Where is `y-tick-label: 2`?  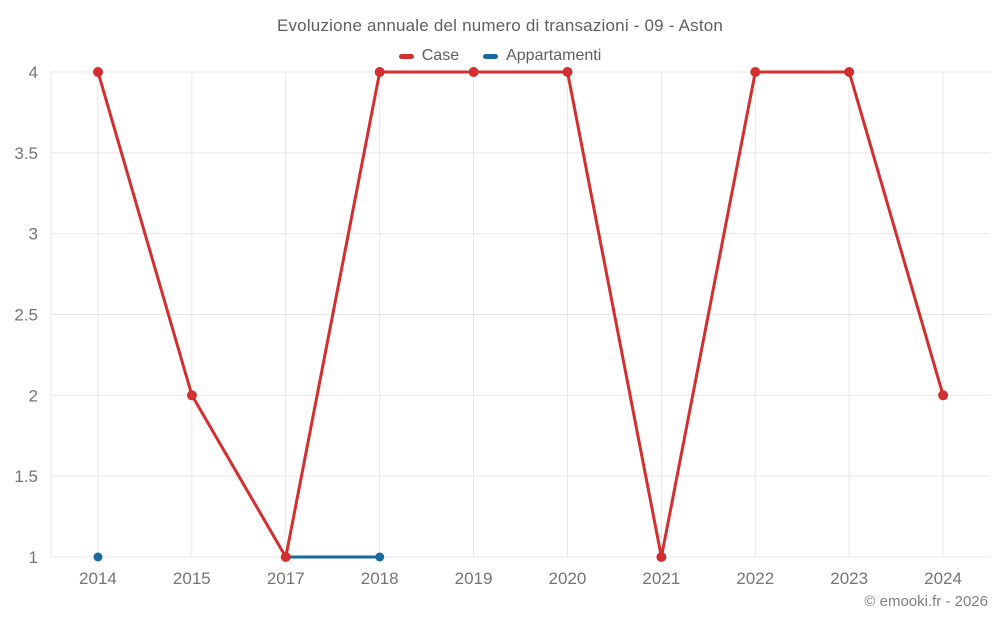 y-tick-label: 2 is located at coordinates (33, 395).